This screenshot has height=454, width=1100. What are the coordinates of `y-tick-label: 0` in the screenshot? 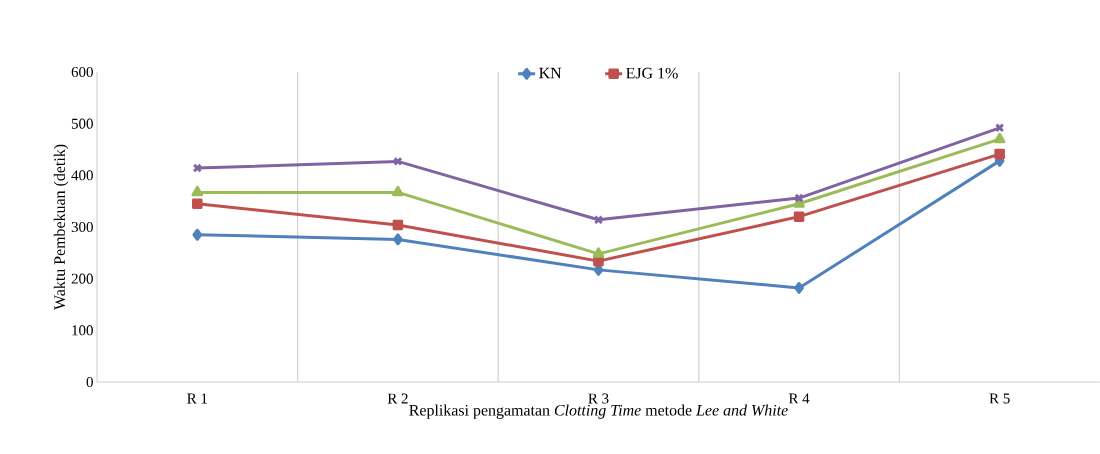 It's located at (89, 382).